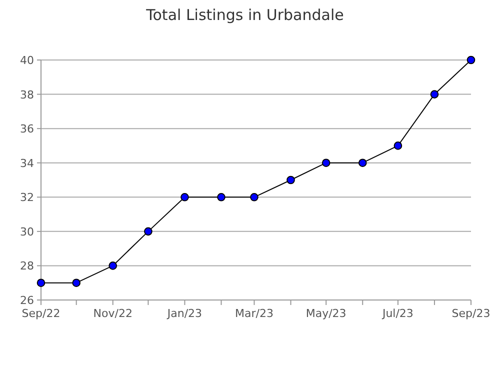 This screenshot has height=380, width=490. Describe the element at coordinates (27, 129) in the screenshot. I see `y-tick-label: 36` at that location.